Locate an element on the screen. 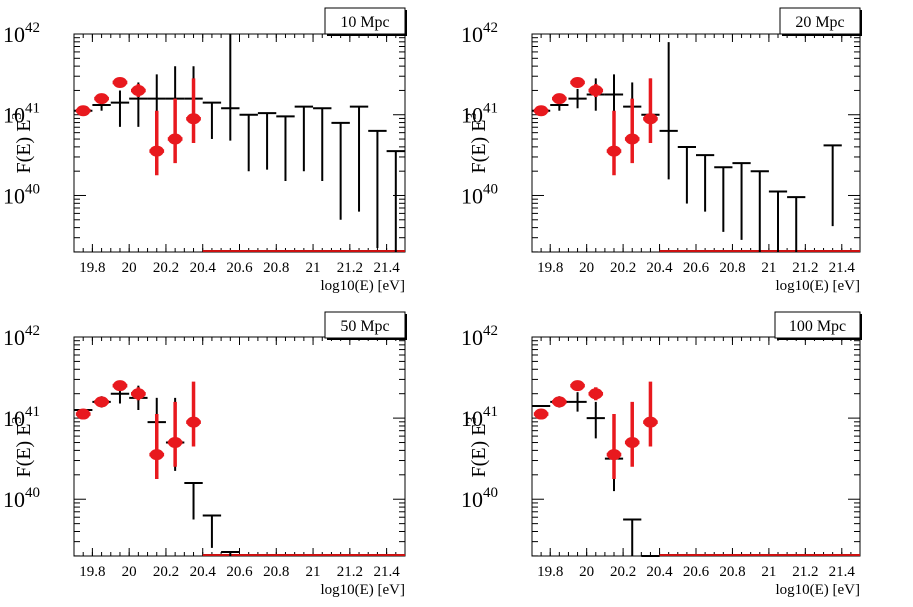 The height and width of the screenshot is (607, 913). x-tick-label: 21 is located at coordinates (313, 572).